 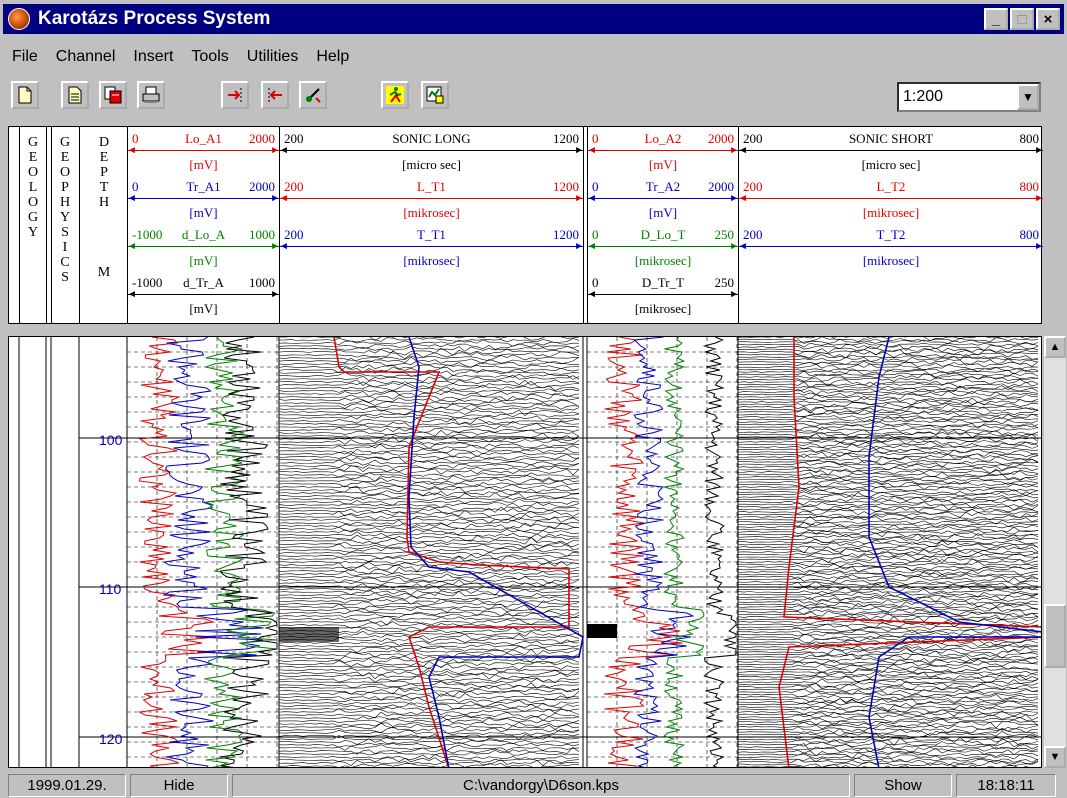 I want to click on channel-tr-a2: Tr_A2 0 2000 ◄ ►, so click(x=663, y=191).